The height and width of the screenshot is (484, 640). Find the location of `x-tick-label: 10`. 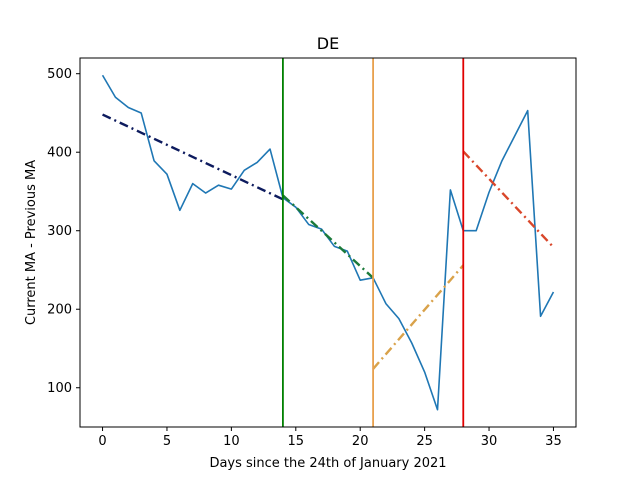

x-tick-label: 10 is located at coordinates (231, 441).